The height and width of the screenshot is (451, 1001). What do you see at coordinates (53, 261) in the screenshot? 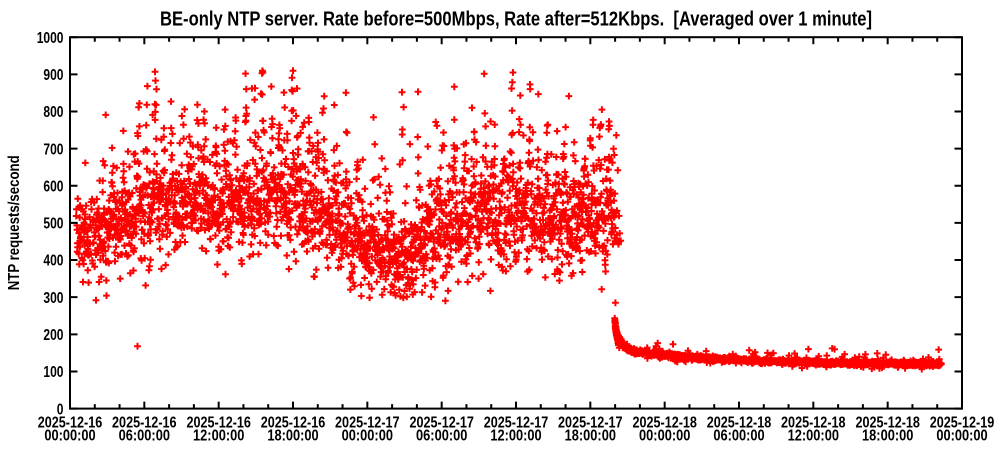
I see `svg-text: 400` at bounding box center [53, 261].